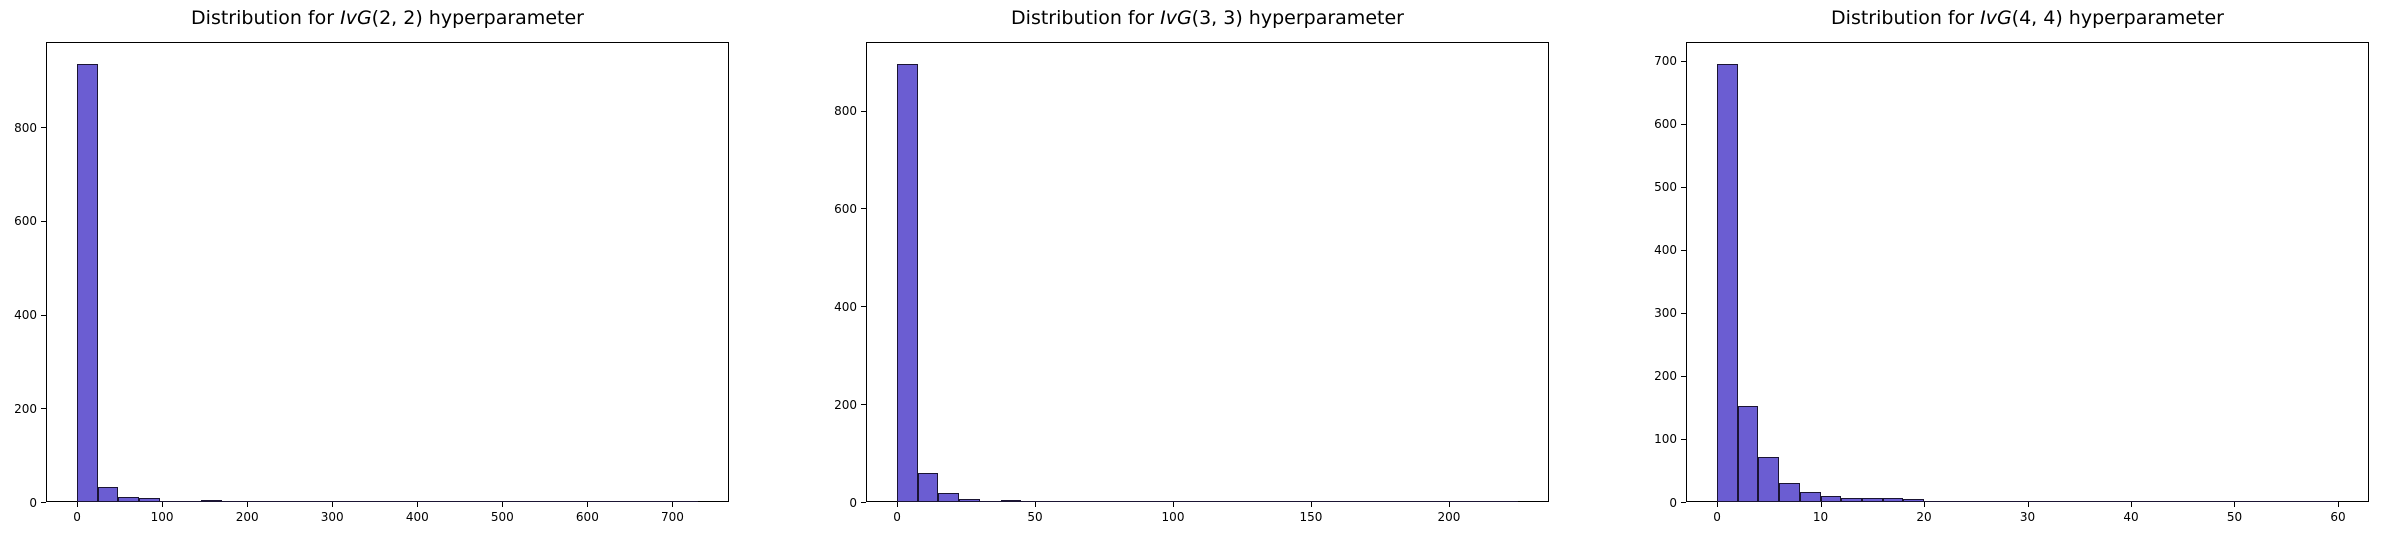  I want to click on x-axis-tick-label: 700, so click(672, 517).